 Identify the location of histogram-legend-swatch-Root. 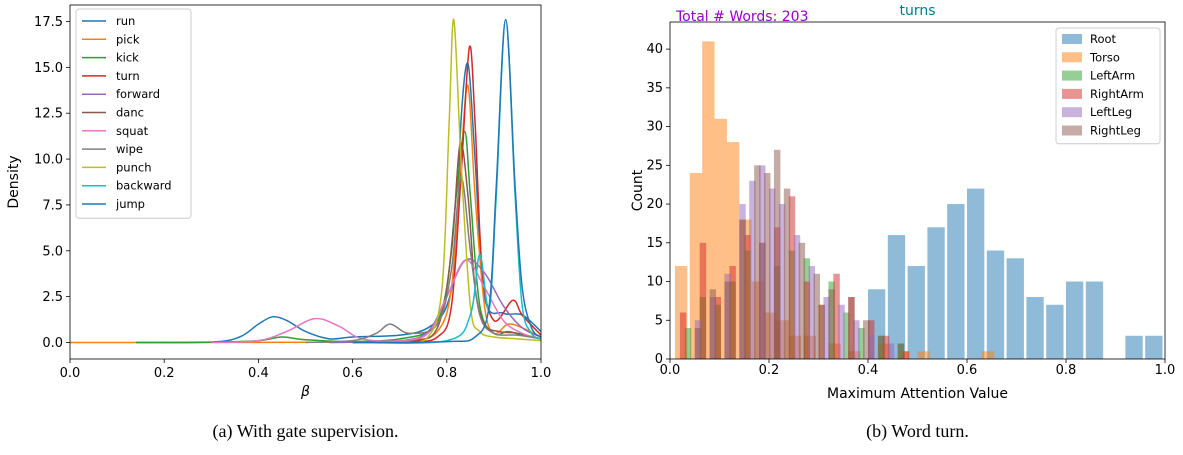
(1072, 39).